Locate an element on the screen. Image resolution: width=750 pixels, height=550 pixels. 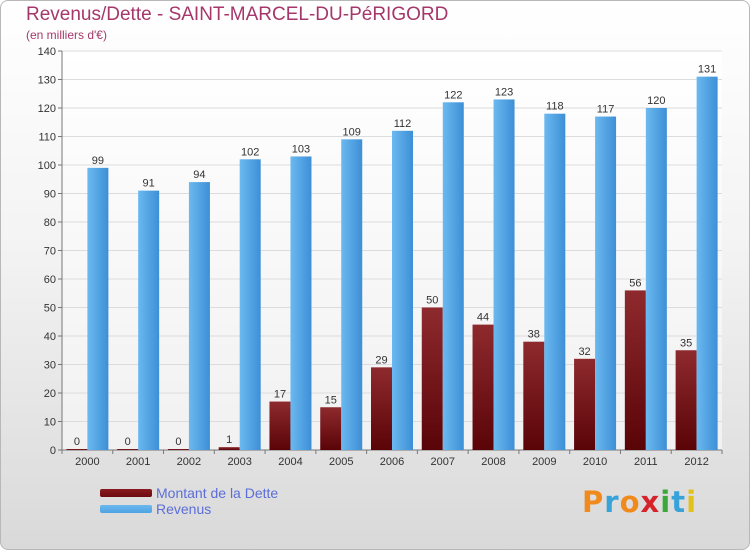
x-tick-label: 2000 is located at coordinates (87, 462).